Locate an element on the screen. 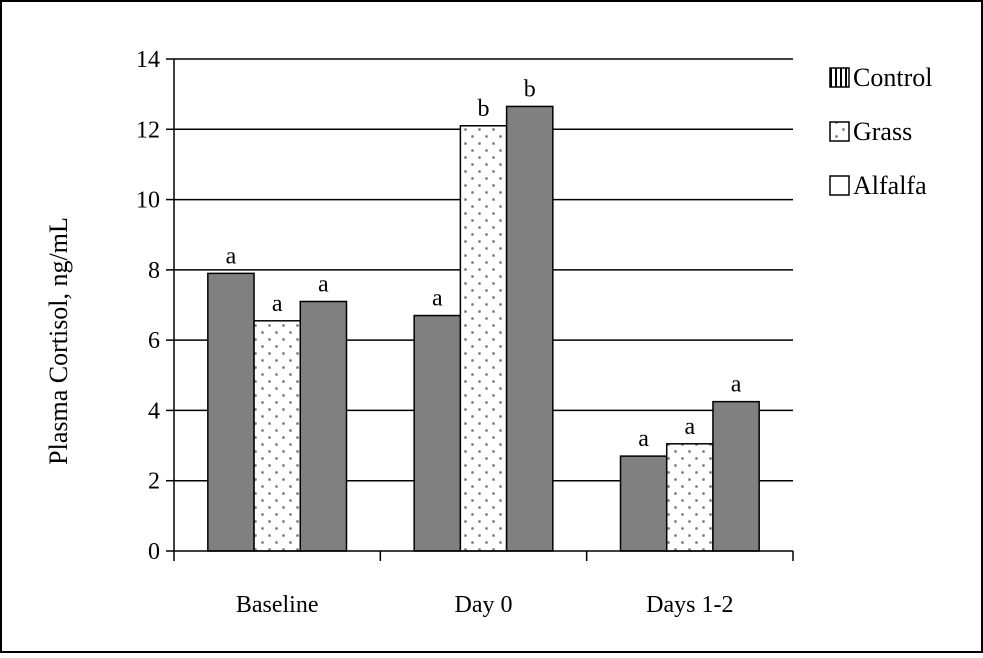  y-tick-label-12: 12 is located at coordinates (148, 130).